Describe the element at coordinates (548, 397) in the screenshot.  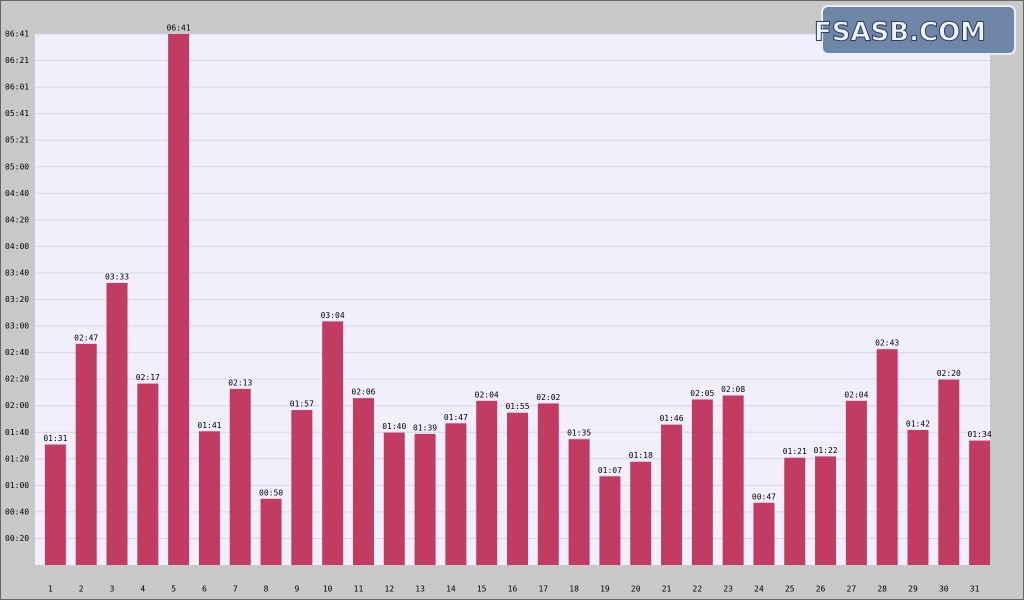
I see `data-label: 02:02` at that location.